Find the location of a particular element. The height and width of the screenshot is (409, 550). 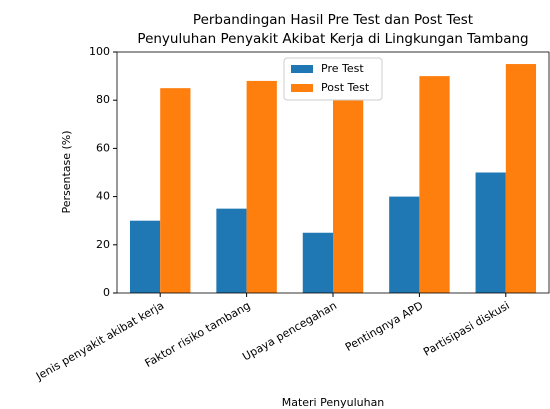

y-tick-label: 40 is located at coordinates (103, 196).